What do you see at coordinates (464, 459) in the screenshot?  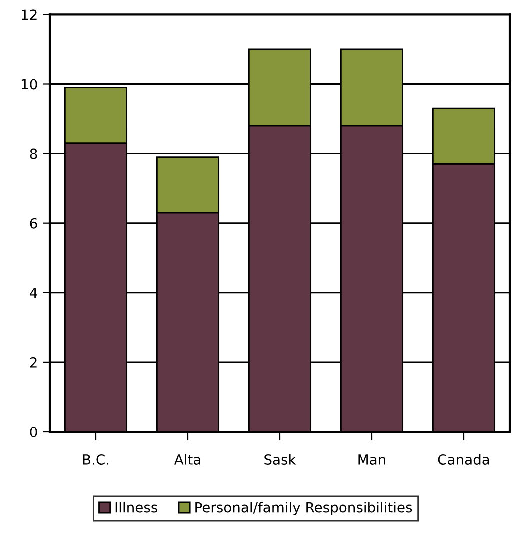 I see `x-tick-label: Canada` at bounding box center [464, 459].